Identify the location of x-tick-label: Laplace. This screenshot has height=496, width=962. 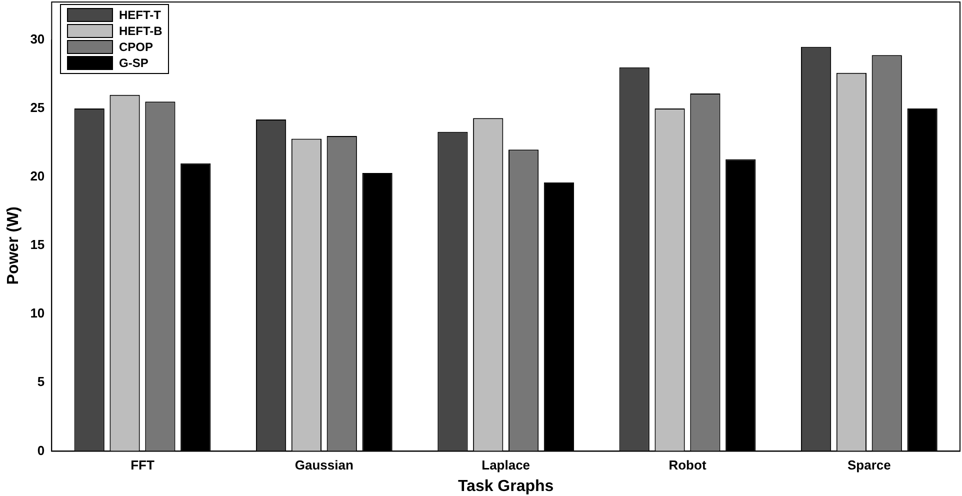
(506, 465).